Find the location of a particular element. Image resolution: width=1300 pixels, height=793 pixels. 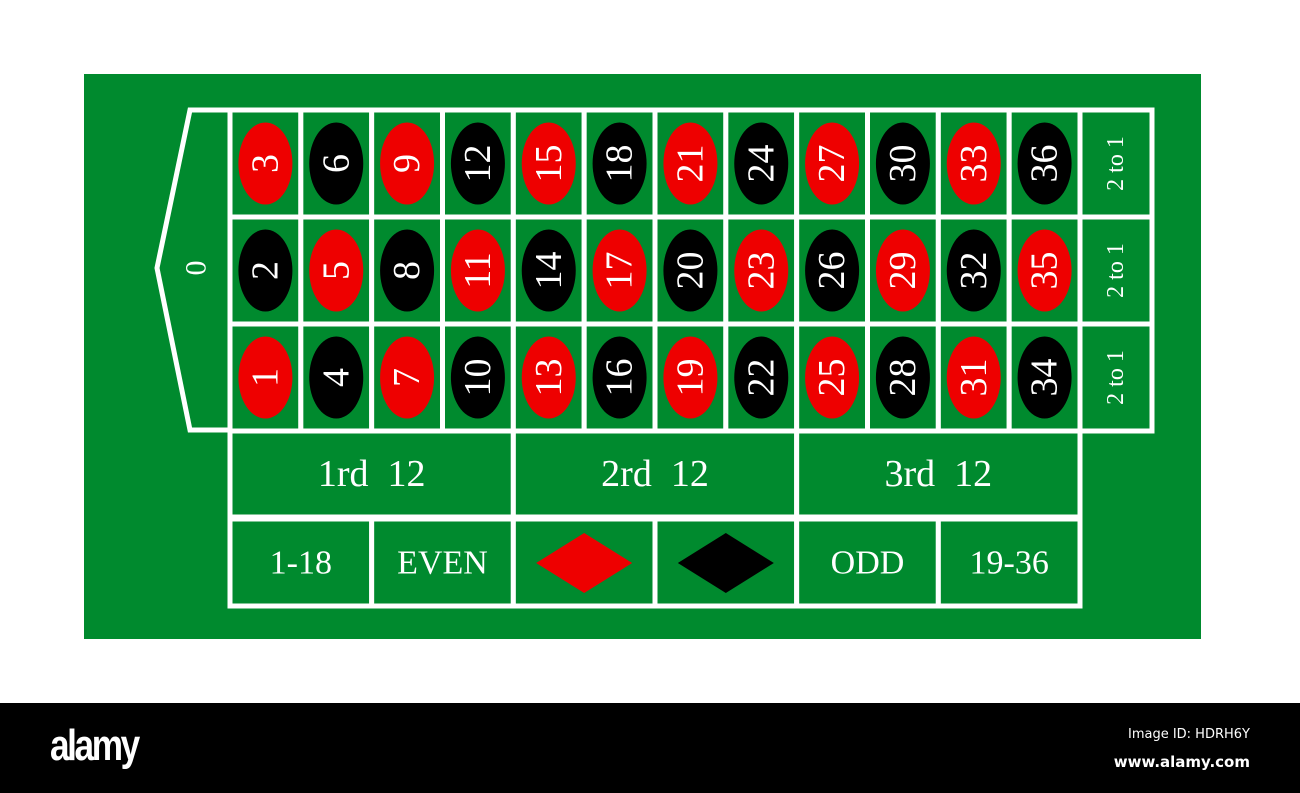

outside-bet-label: EVEN is located at coordinates (442, 563).